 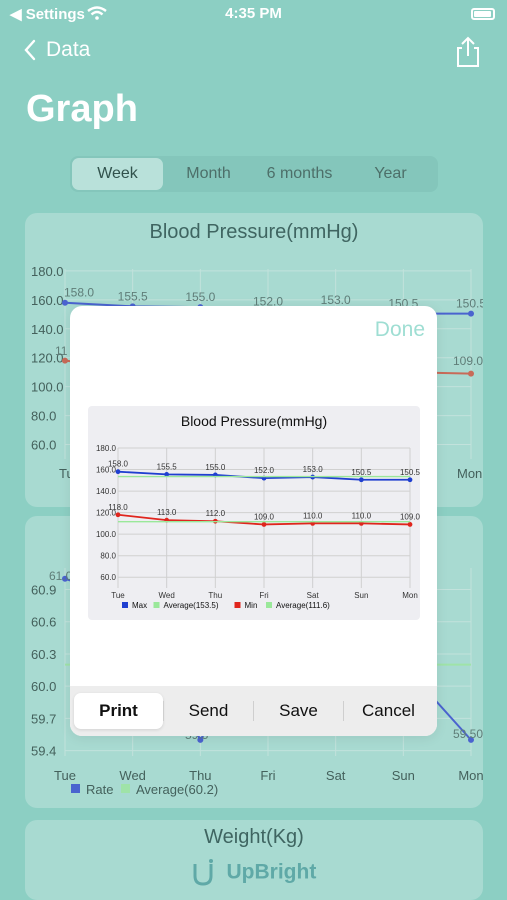 What do you see at coordinates (43, 751) in the screenshot?
I see `y-tick-label: 59.4` at bounding box center [43, 751].